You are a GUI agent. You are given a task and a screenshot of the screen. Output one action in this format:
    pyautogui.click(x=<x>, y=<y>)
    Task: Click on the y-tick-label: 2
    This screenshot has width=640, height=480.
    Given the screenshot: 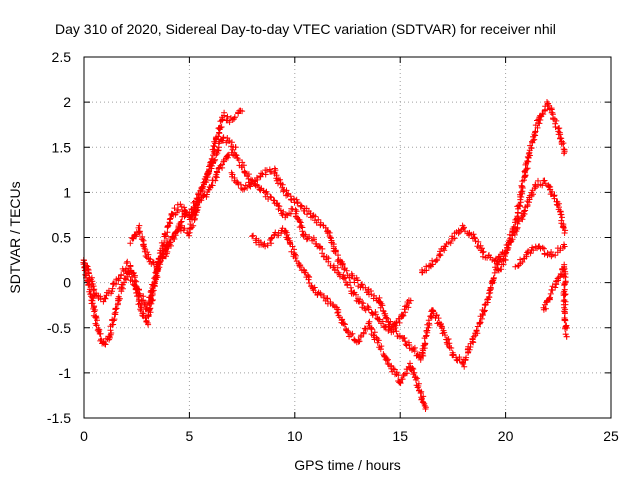 What is the action you would take?
    pyautogui.click(x=67, y=102)
    